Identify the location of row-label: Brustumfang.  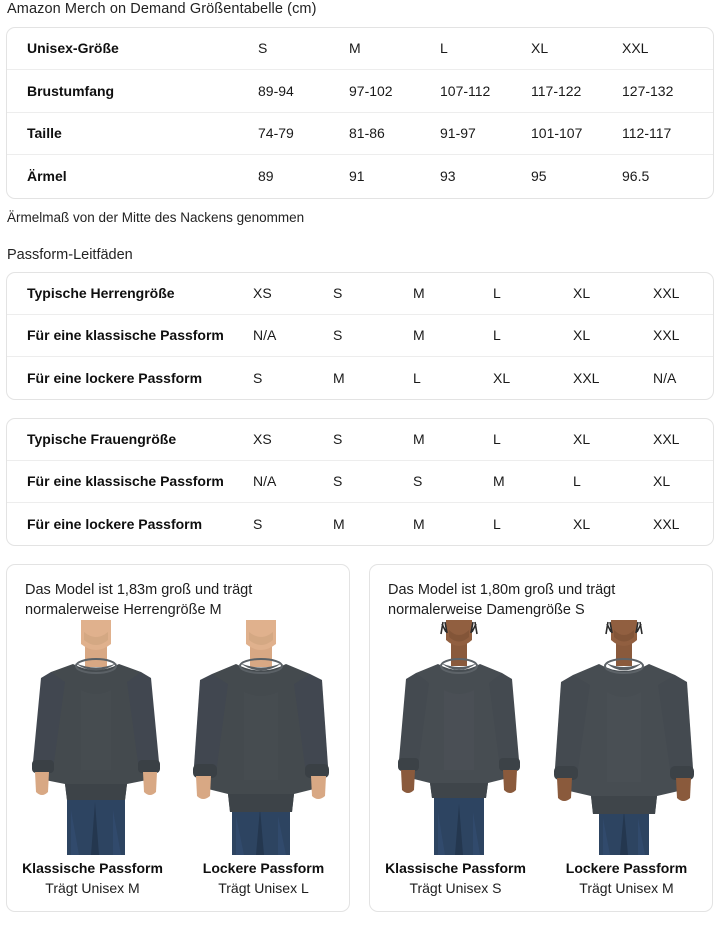
(71, 90).